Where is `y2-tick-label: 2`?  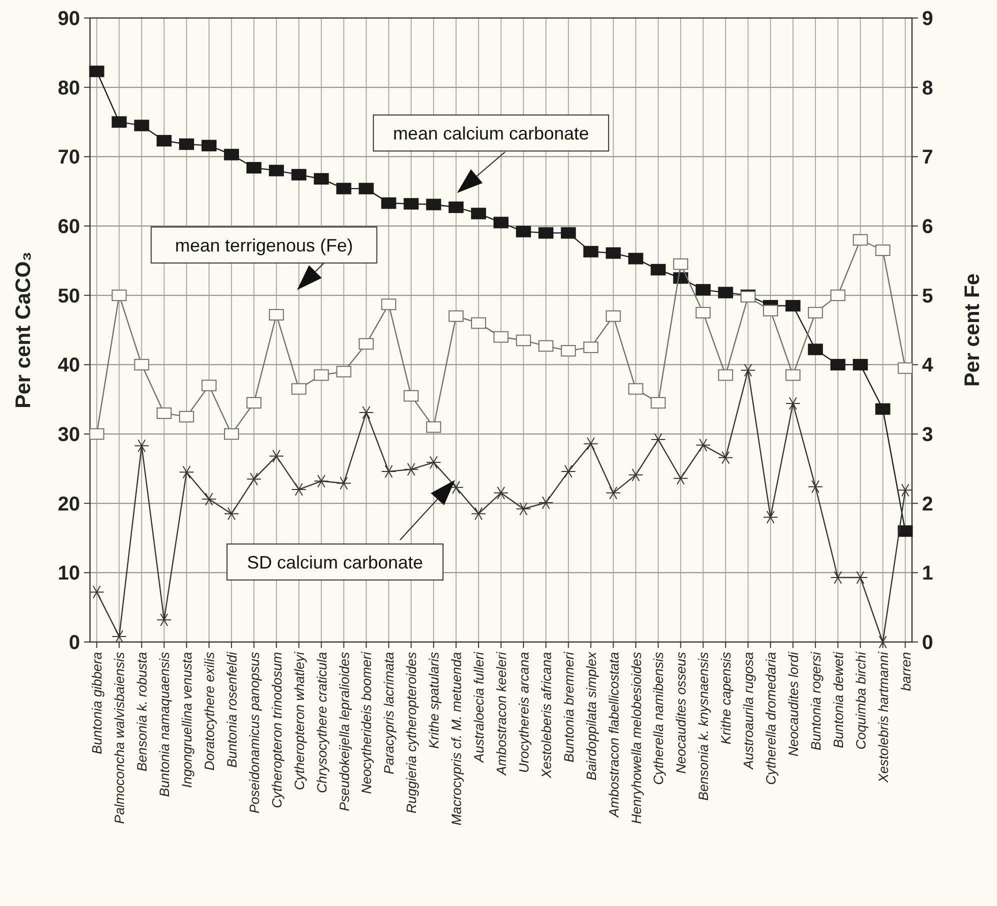
y2-tick-label: 2 is located at coordinates (928, 504).